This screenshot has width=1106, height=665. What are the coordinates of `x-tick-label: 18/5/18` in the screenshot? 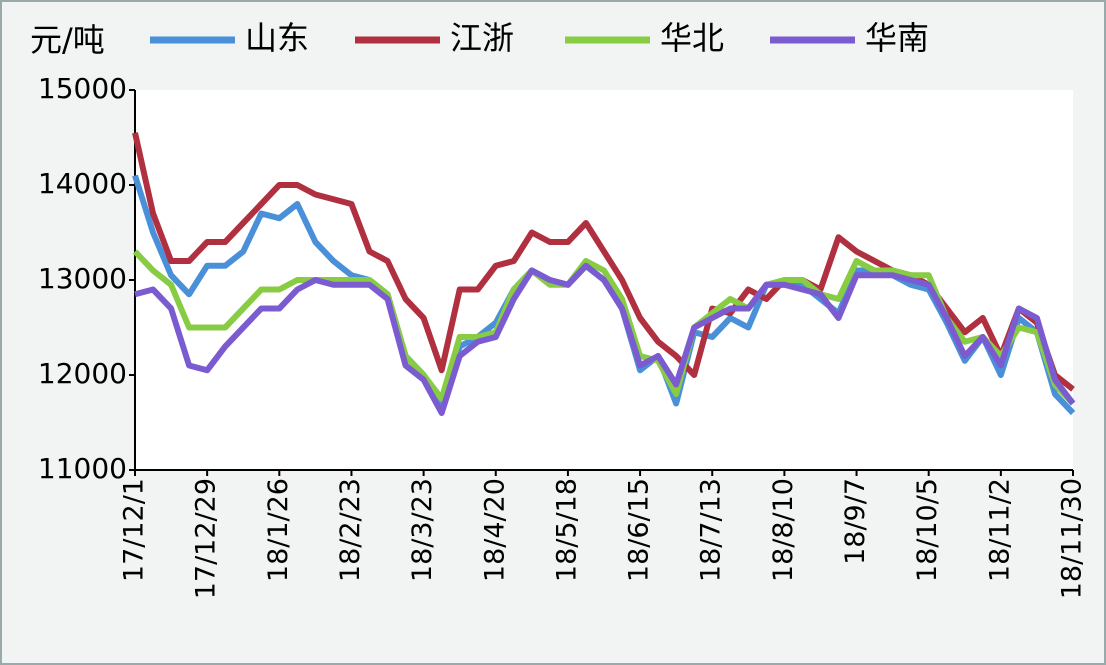 It's located at (566, 530).